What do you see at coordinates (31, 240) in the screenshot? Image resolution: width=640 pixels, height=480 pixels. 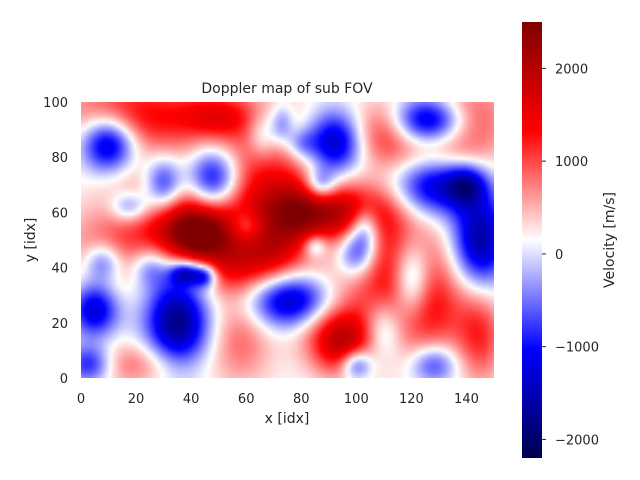 I see `y-axis-label: y [idx]` at bounding box center [31, 240].